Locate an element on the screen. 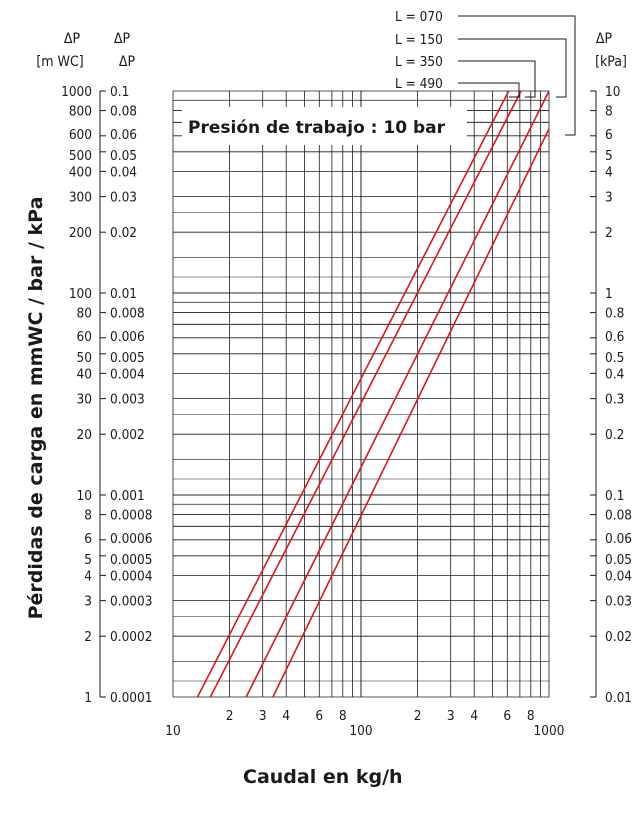  y-tick-label-mwc: 6 is located at coordinates (88, 539).